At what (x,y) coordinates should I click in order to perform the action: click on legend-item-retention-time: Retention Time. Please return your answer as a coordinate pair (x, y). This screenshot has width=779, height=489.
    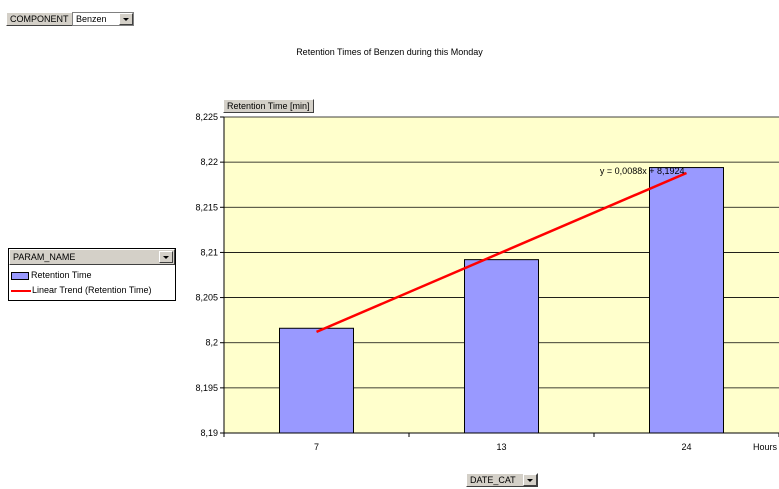
    Looking at the image, I should click on (51, 275).